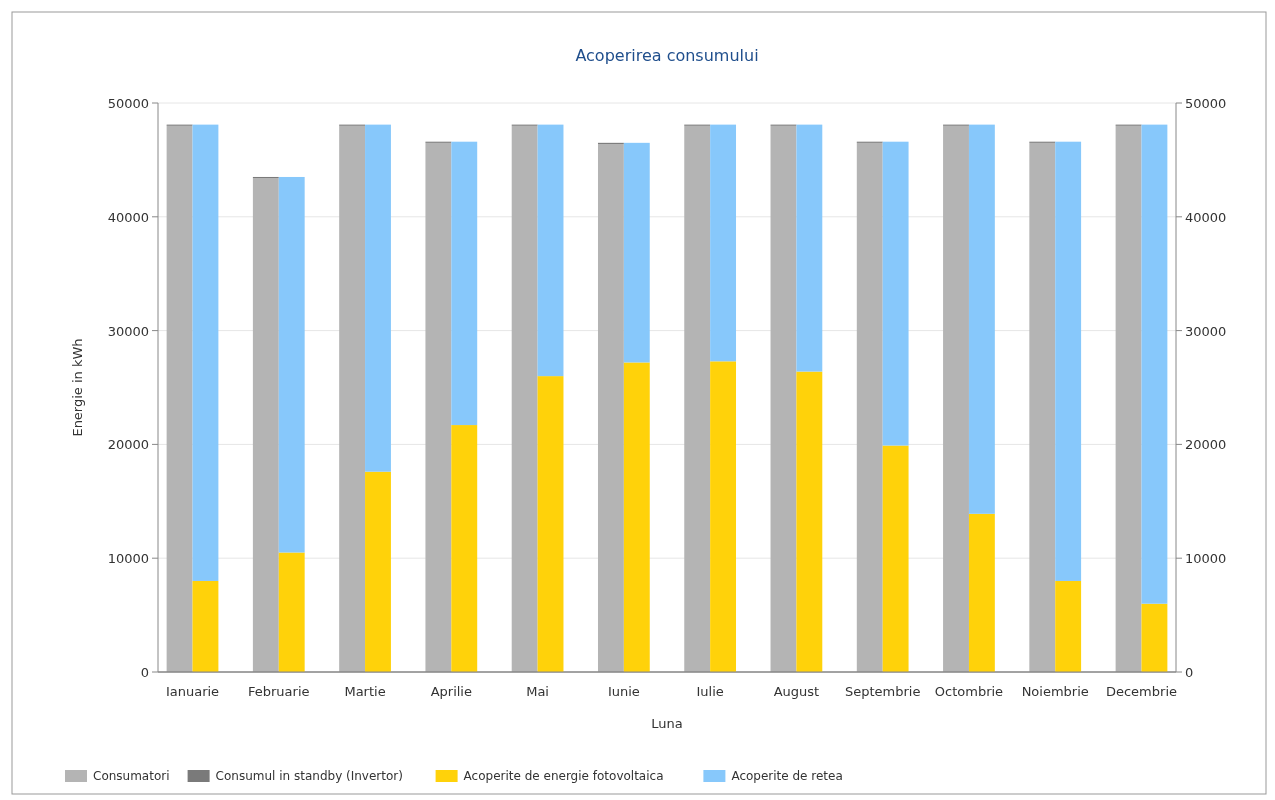  I want to click on x-tick-label: Februarie, so click(279, 691).